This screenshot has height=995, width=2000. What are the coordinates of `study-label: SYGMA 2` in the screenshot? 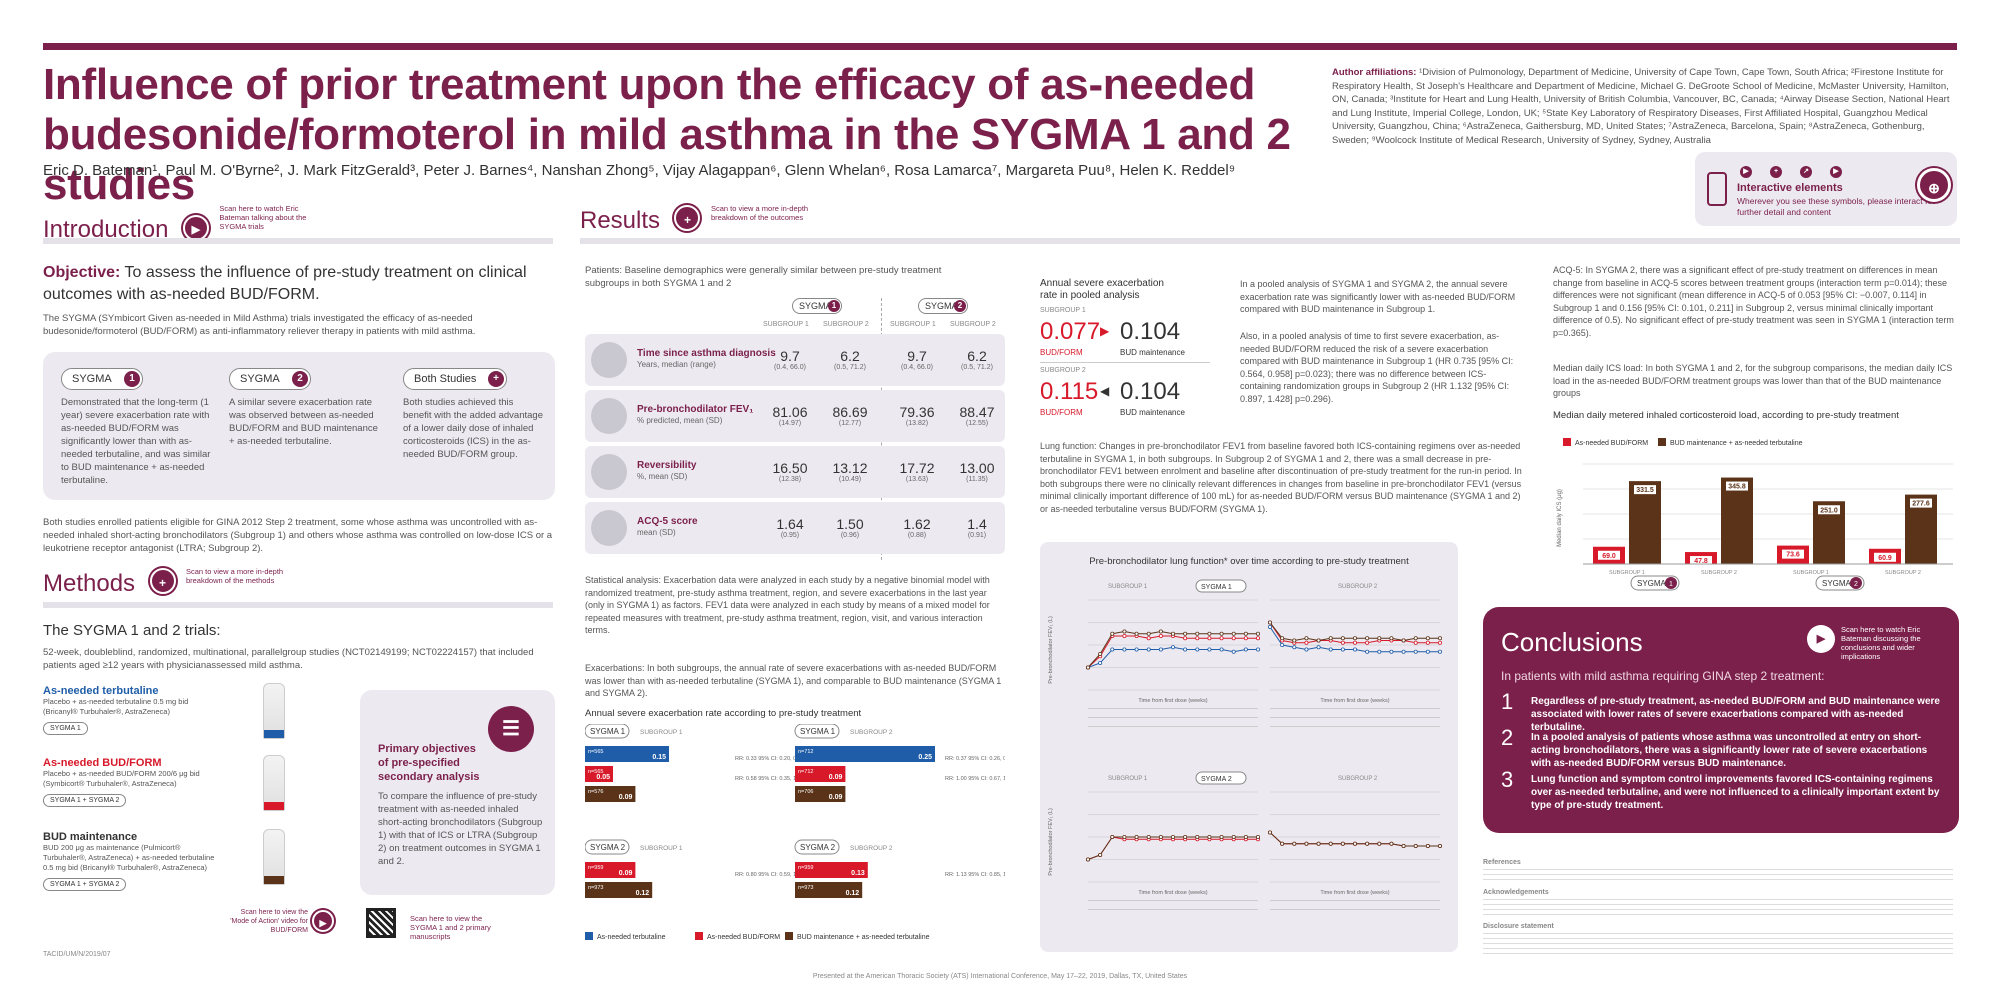 It's located at (608, 847).